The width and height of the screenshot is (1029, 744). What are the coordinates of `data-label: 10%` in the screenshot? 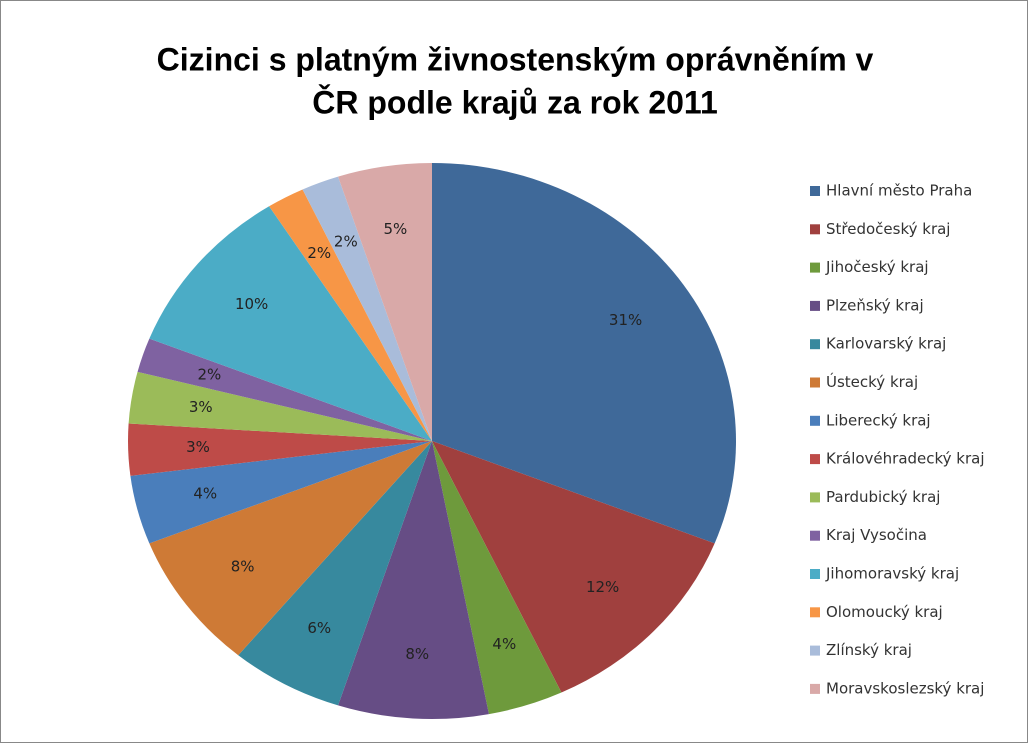 It's located at (251, 304).